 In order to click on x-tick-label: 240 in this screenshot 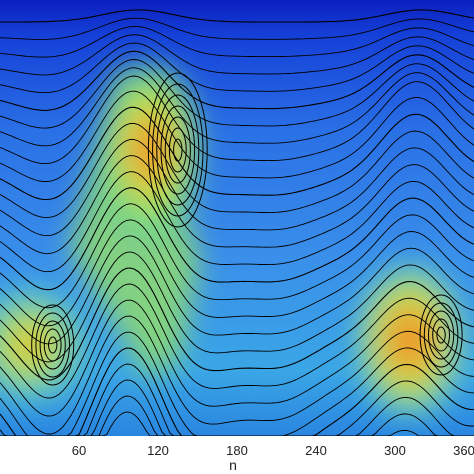, I will do `click(316, 450)`.